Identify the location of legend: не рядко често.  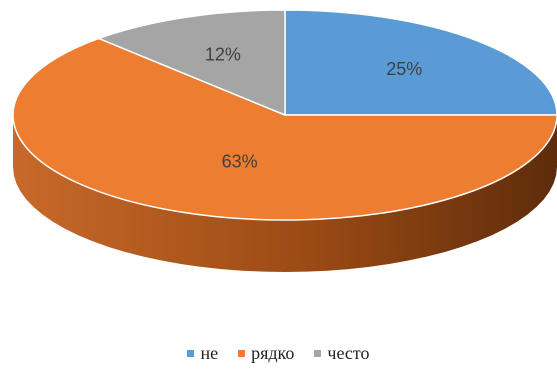
(278, 353).